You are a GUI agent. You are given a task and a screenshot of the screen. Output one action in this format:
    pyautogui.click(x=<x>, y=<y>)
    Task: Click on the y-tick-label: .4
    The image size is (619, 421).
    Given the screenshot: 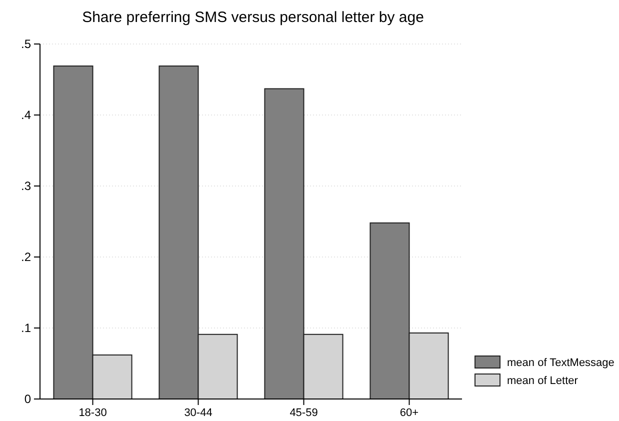 What is the action you would take?
    pyautogui.click(x=26, y=115)
    